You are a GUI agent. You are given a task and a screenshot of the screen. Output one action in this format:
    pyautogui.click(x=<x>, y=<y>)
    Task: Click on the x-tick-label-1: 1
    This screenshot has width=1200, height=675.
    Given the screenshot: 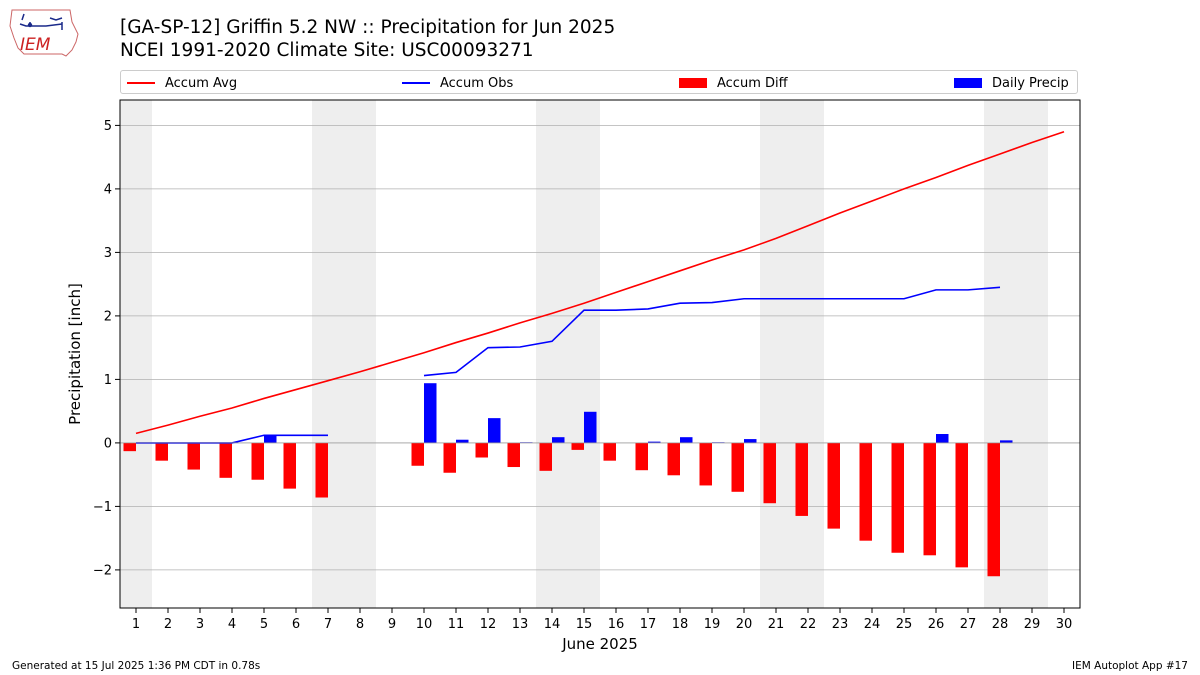 What is the action you would take?
    pyautogui.click(x=136, y=624)
    